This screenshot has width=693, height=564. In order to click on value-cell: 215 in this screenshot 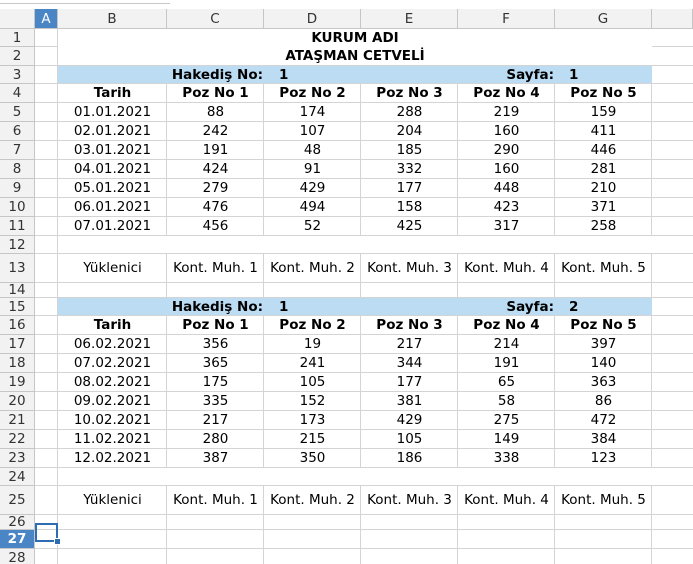, I will do `click(312, 439)`.